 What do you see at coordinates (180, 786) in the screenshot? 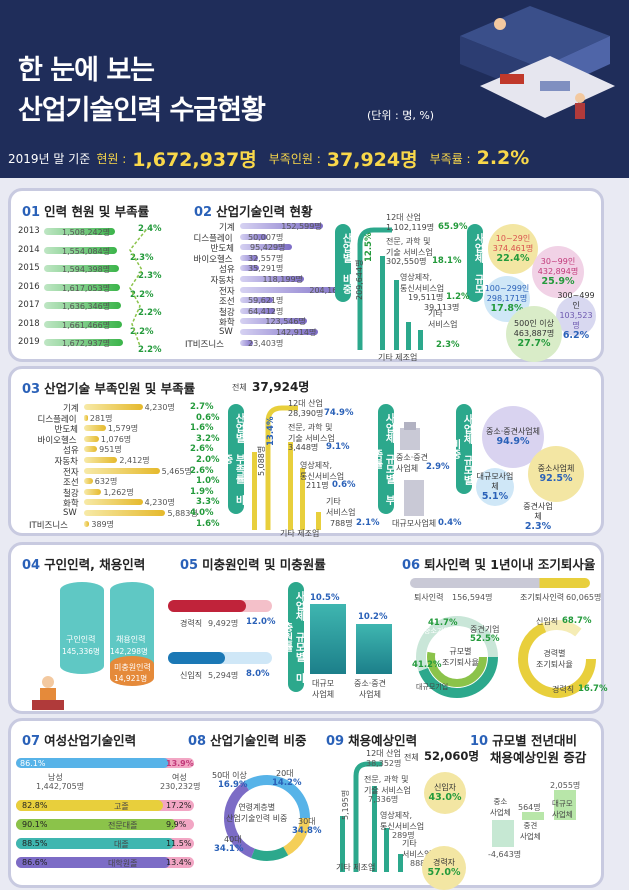
I see `s07-female-value: 230,232명` at bounding box center [180, 786].